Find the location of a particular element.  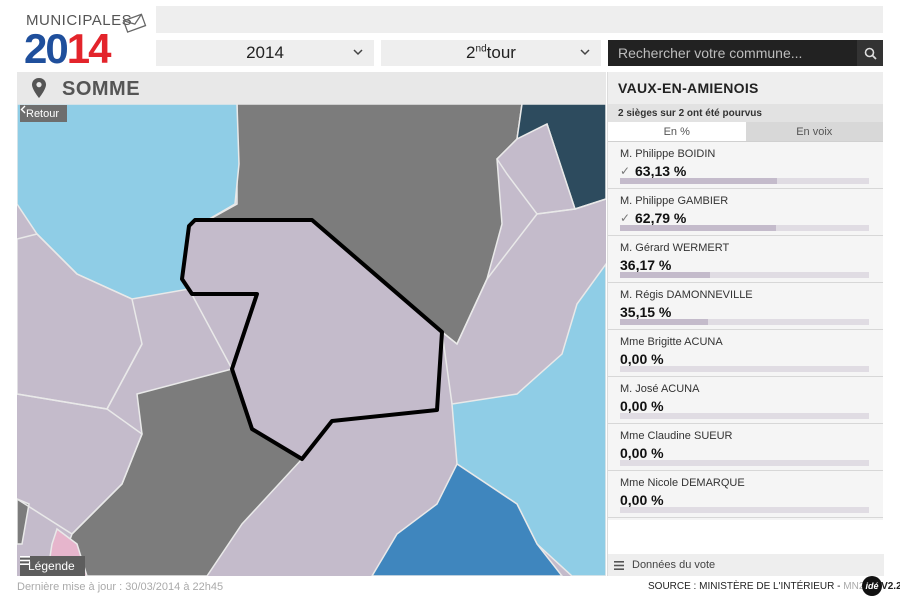

candidate-percent: 35,15 % is located at coordinates (646, 311).